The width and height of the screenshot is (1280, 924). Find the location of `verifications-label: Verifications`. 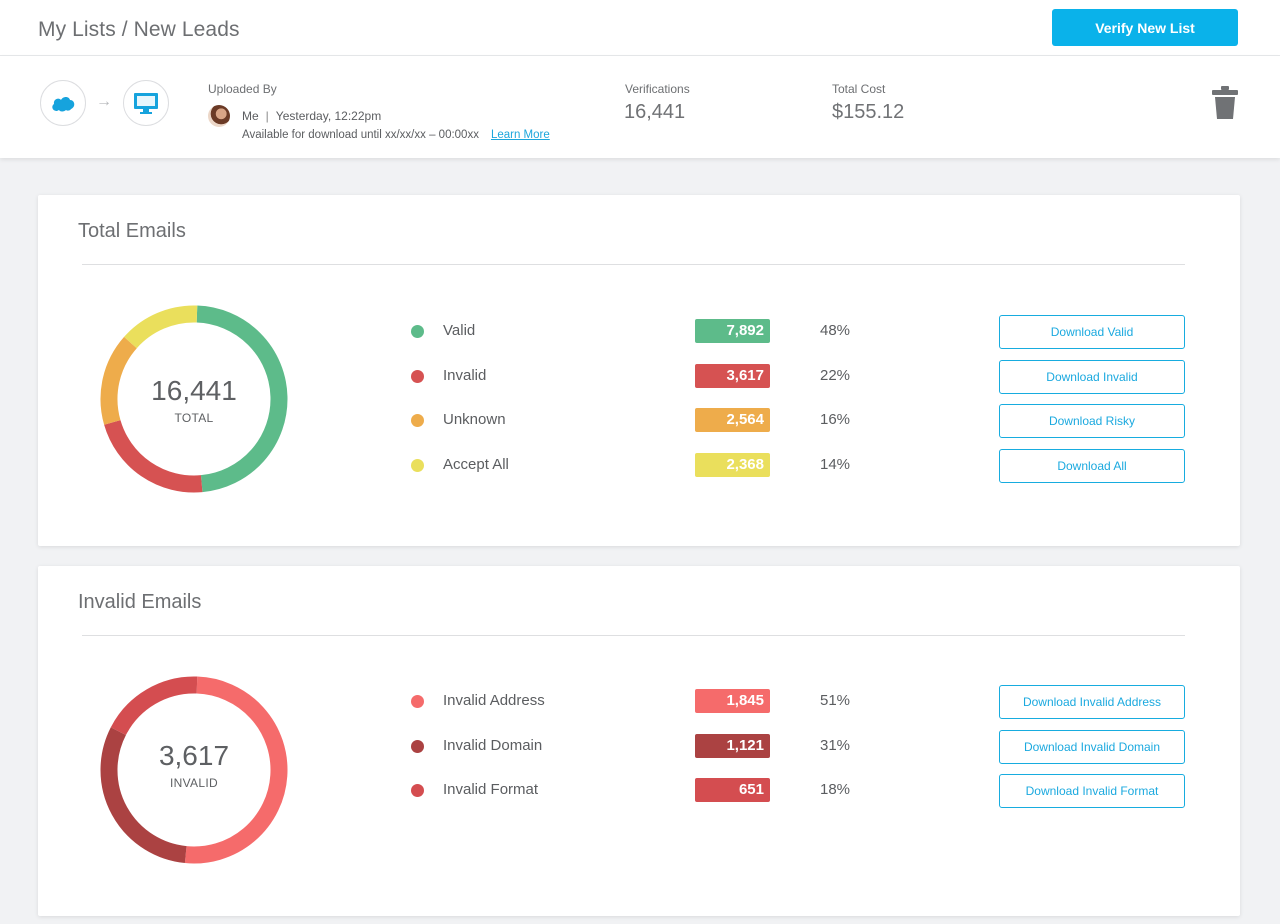

verifications-label: Verifications is located at coordinates (657, 89).